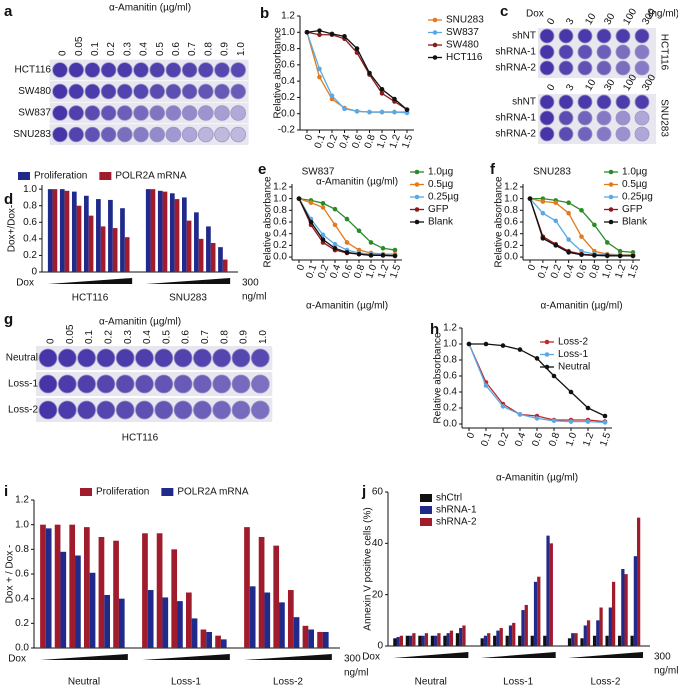 The height and width of the screenshot is (690, 678). I want to click on x-tick-label: 1.0, so click(371, 271).